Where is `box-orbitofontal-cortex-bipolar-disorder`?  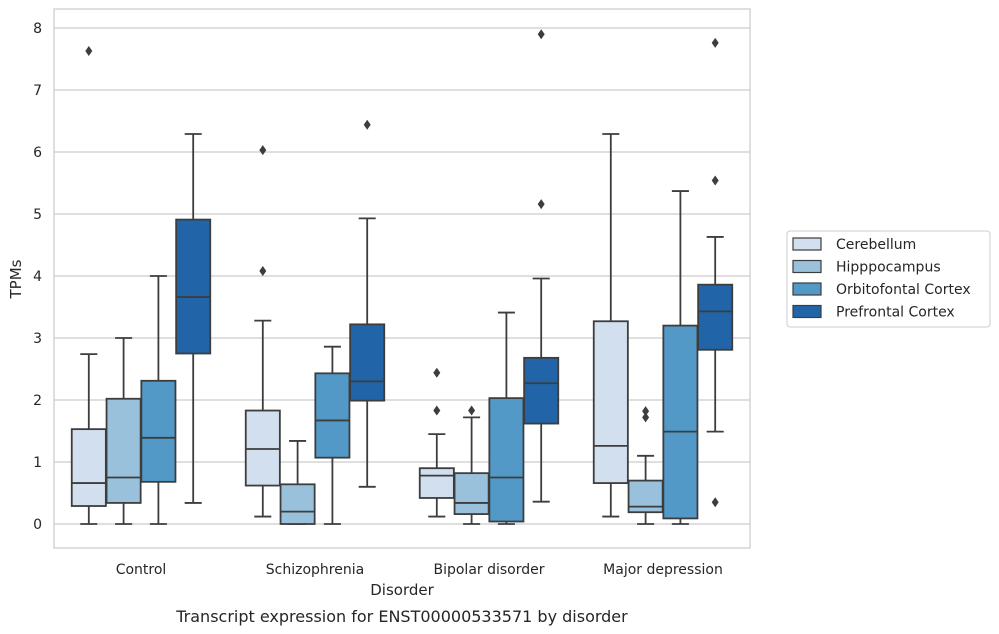 box-orbitofontal-cortex-bipolar-disorder is located at coordinates (506, 418).